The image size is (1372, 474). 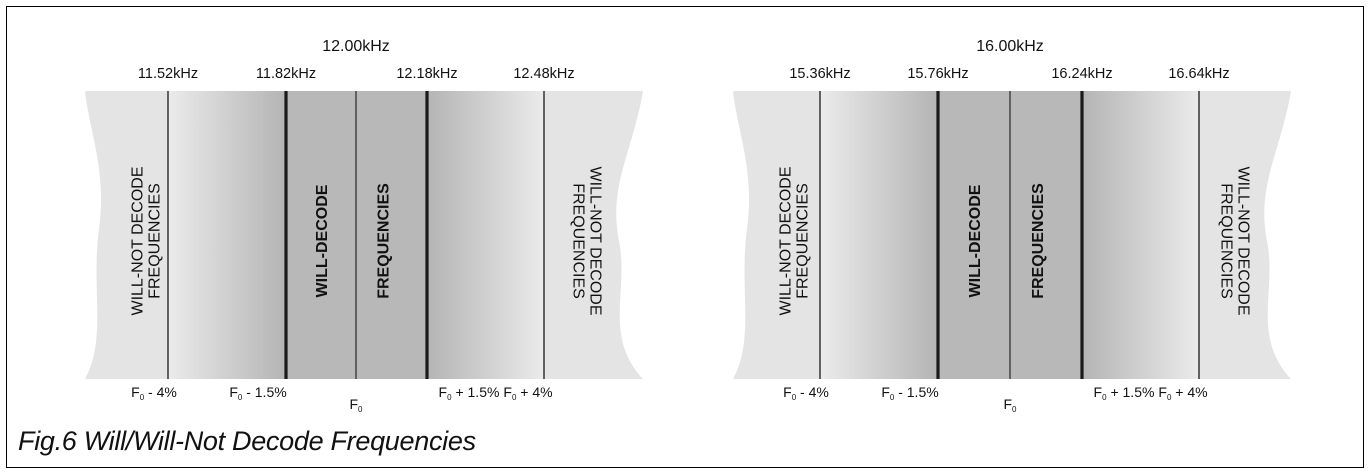 What do you see at coordinates (426, 74) in the screenshot?
I see `f0-plus-1-5-frequency-label: 12.18kHz` at bounding box center [426, 74].